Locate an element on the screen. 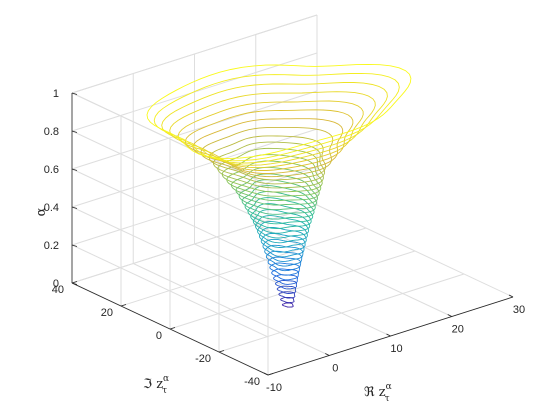 This screenshot has height=420, width=560. x-tick-label: 10 is located at coordinates (396, 349).